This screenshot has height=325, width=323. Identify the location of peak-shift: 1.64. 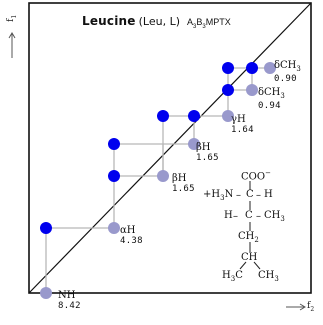
(242, 130).